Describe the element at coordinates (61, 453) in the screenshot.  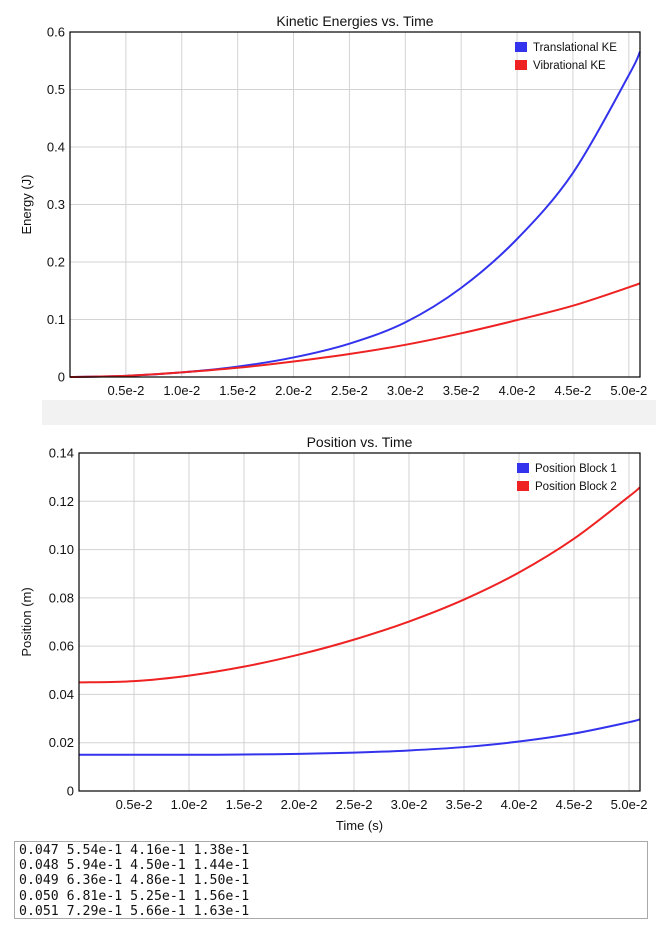
I see `y-tick-label: 0.14` at that location.